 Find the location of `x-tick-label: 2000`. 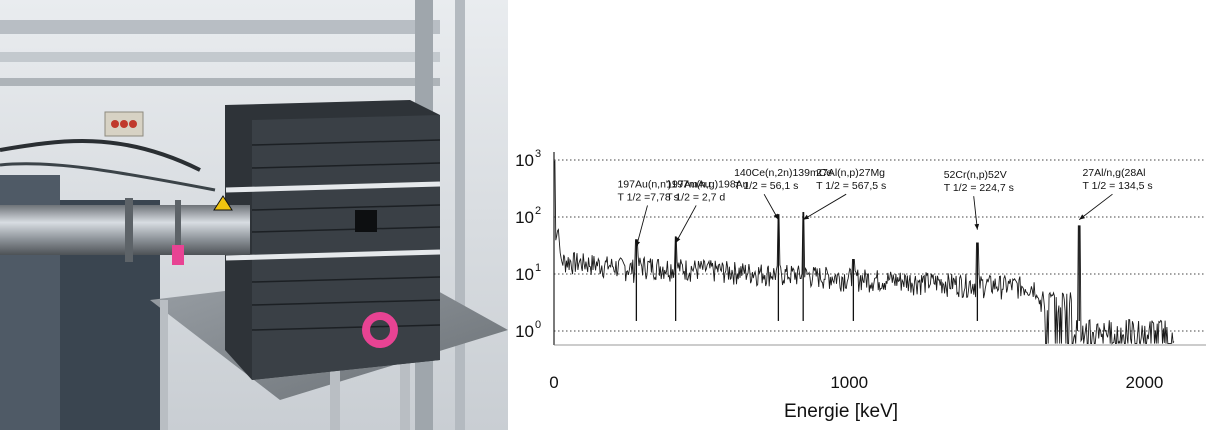

x-tick-label: 2000 is located at coordinates (1145, 382).